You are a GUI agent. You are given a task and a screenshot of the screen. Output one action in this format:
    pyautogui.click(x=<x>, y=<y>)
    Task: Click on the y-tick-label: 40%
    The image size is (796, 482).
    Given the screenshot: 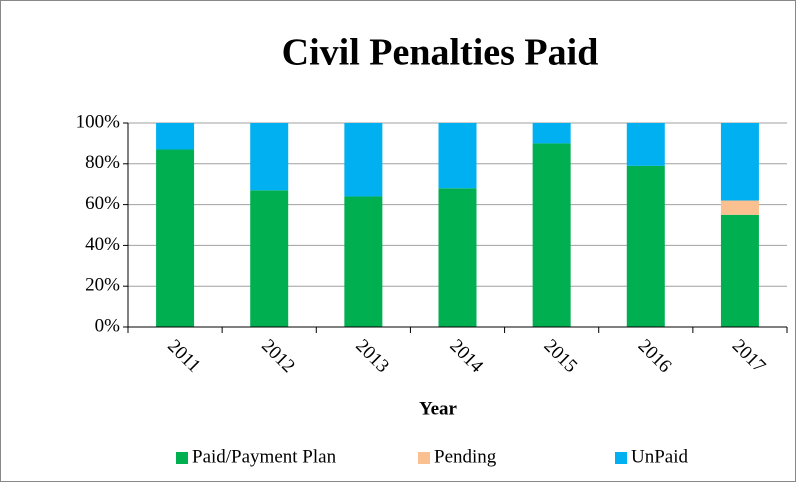 What is the action you would take?
    pyautogui.click(x=102, y=244)
    